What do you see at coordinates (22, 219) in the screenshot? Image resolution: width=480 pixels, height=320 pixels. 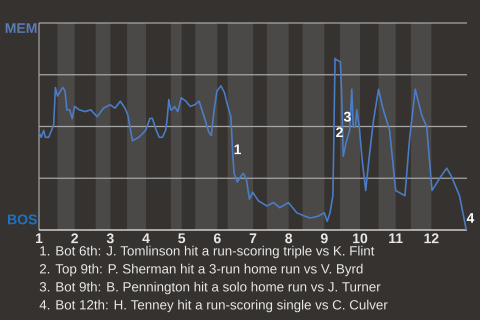 I see `text: BOS` at bounding box center [22, 219].